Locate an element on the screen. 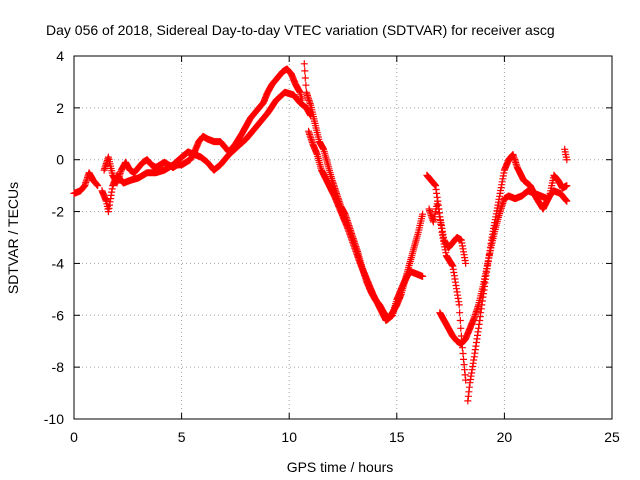  y-tick-label: -10 is located at coordinates (54, 419).